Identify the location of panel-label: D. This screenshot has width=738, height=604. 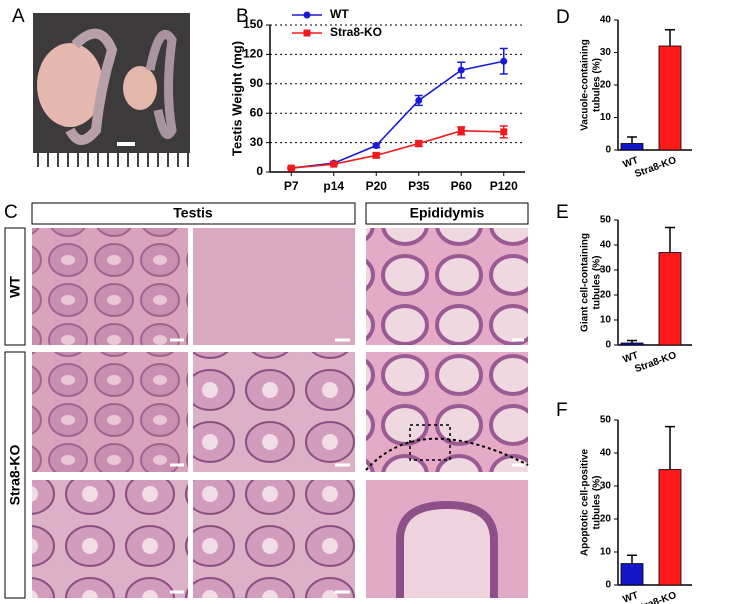
(563, 17).